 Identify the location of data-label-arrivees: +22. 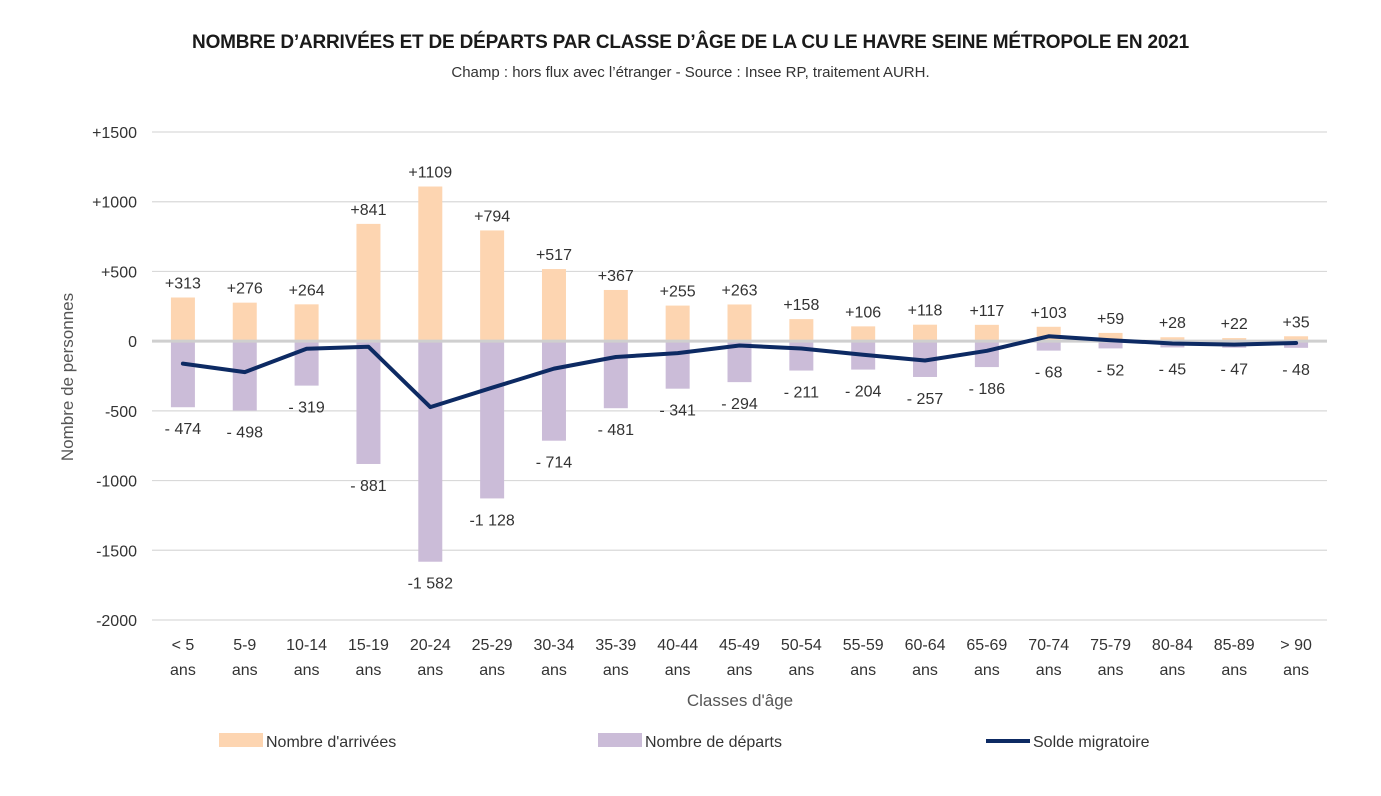
(1234, 324).